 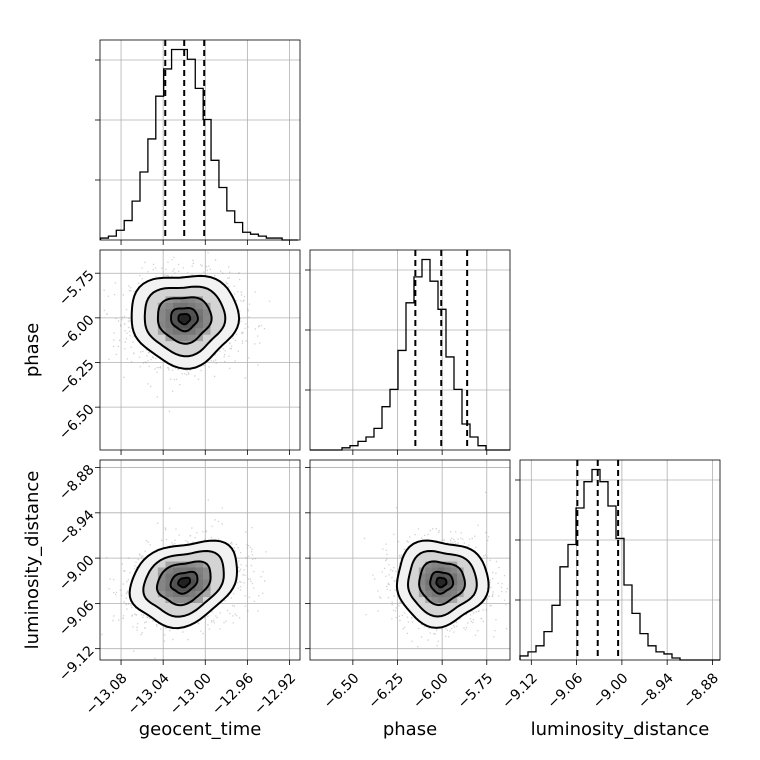 I want to click on xtick-label-luminosity-distance-3: −8.94, so click(x=656, y=691).